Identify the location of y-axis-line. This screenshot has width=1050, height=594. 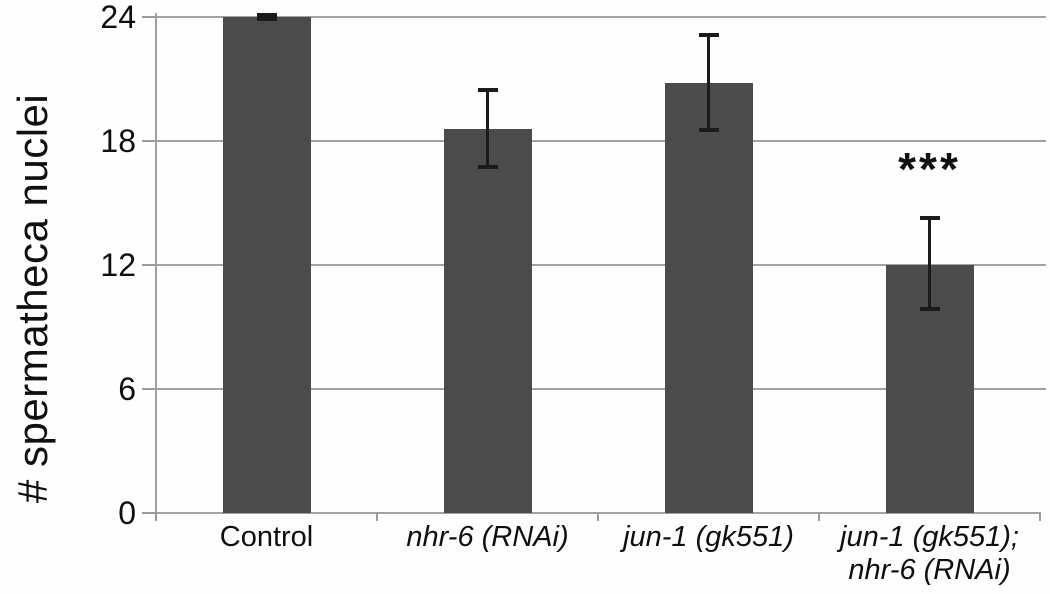
(156, 264).